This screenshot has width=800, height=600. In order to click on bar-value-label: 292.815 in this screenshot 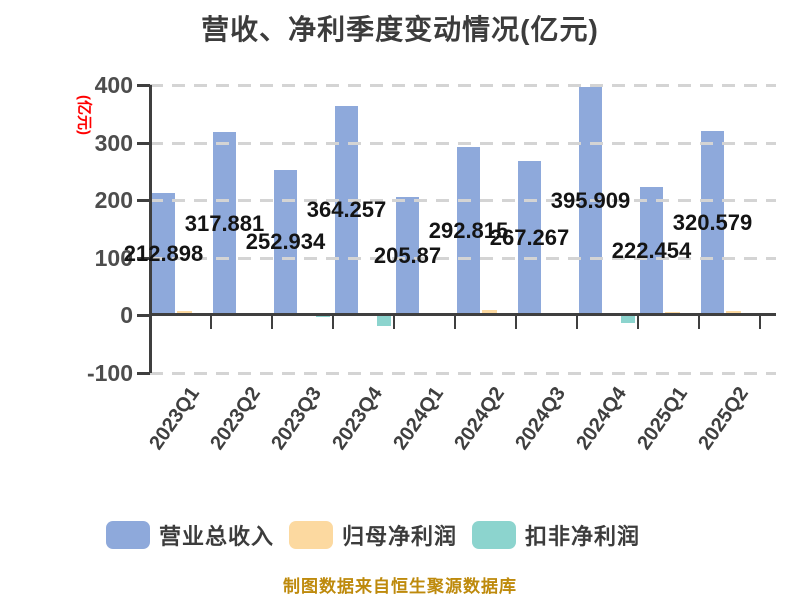, I will do `click(468, 230)`.